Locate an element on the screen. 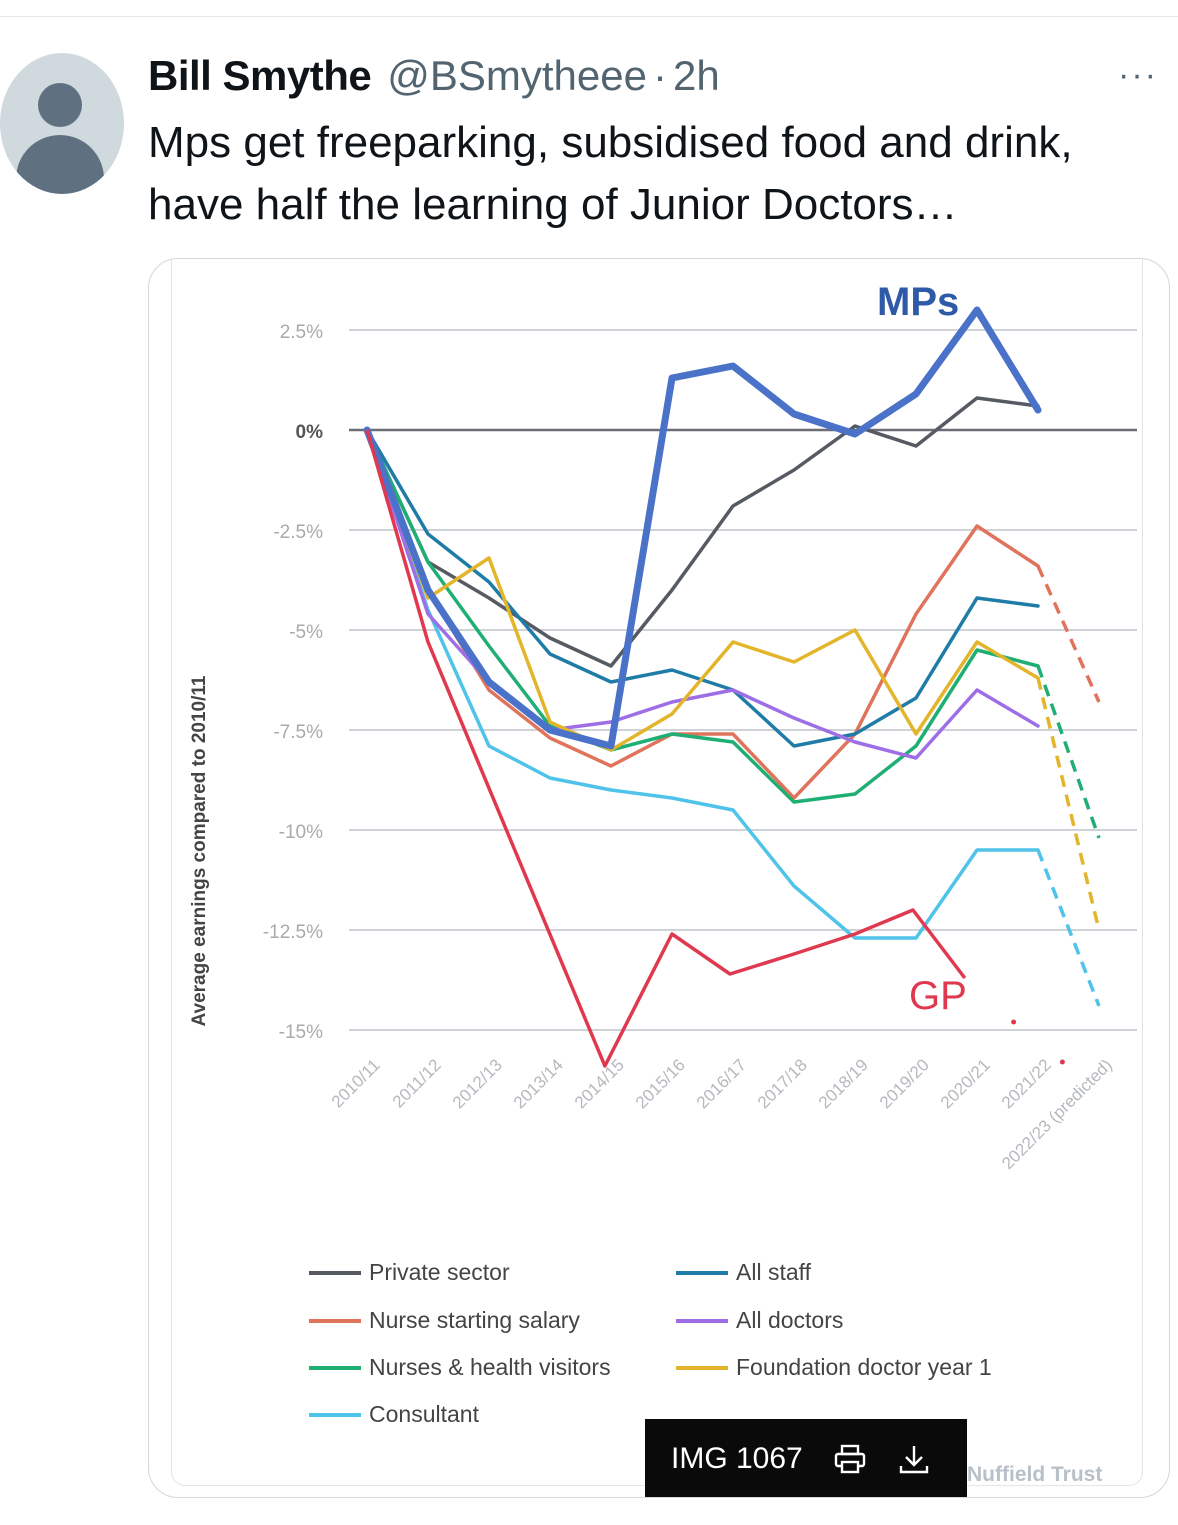 This screenshot has width=1178, height=1525. avatar is located at coordinates (62, 123).